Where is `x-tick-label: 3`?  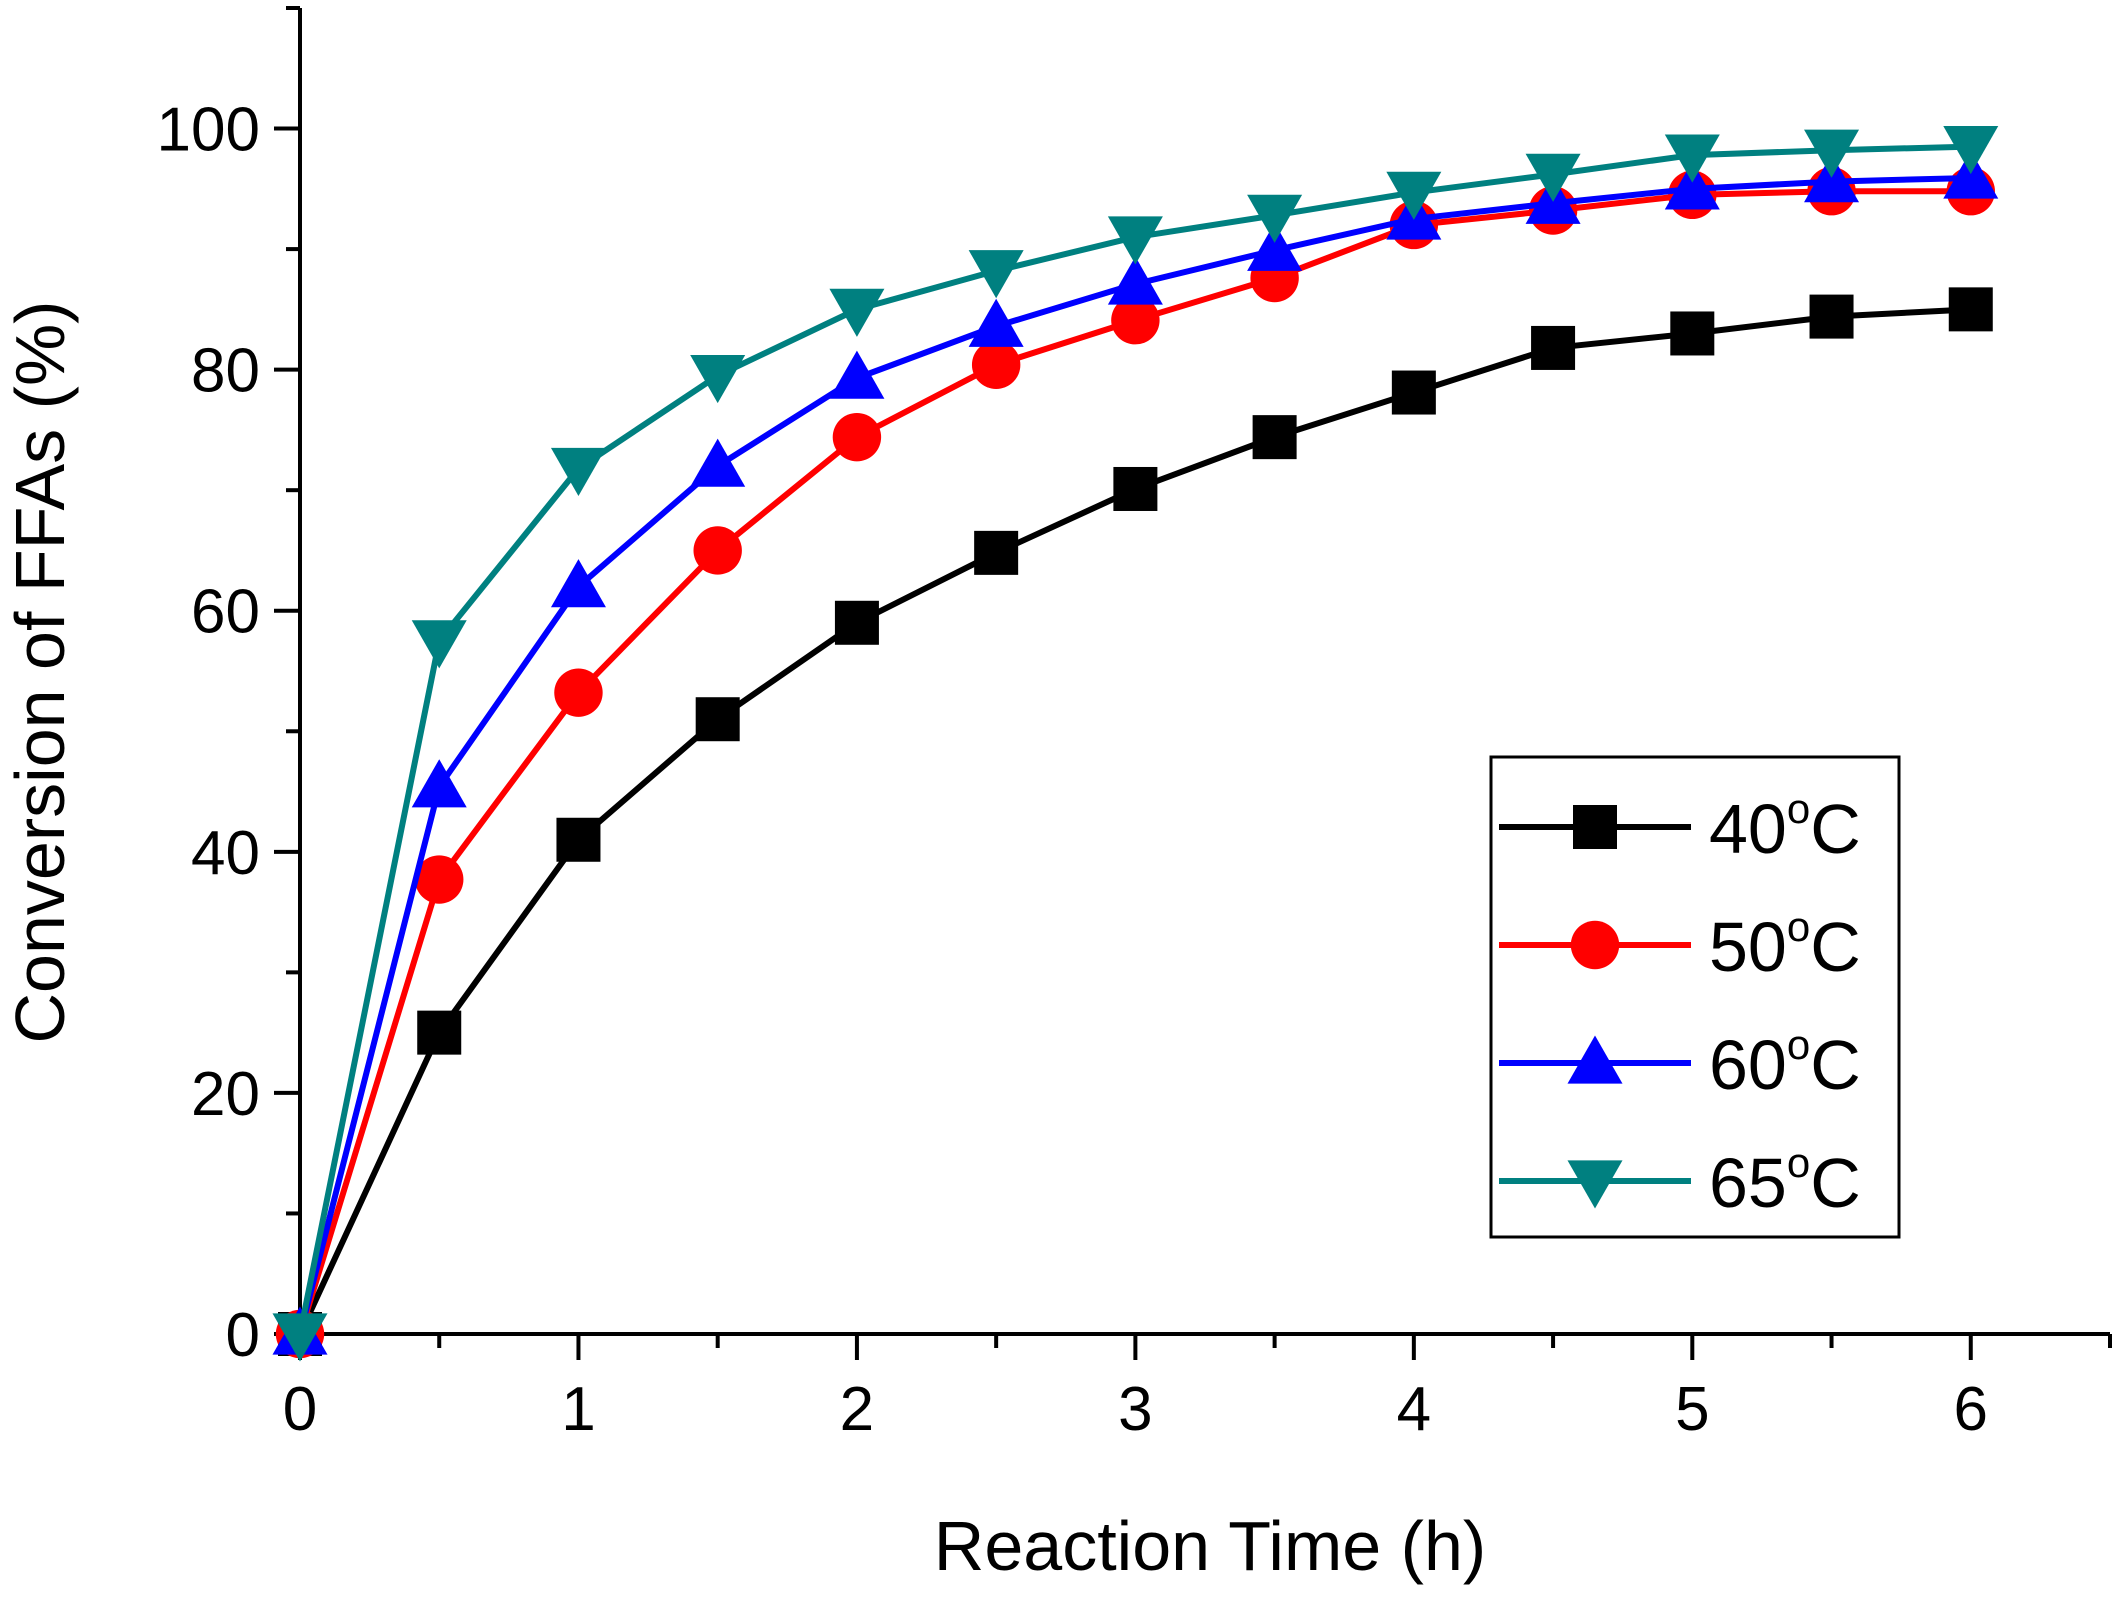 x-tick-label: 3 is located at coordinates (1135, 1409).